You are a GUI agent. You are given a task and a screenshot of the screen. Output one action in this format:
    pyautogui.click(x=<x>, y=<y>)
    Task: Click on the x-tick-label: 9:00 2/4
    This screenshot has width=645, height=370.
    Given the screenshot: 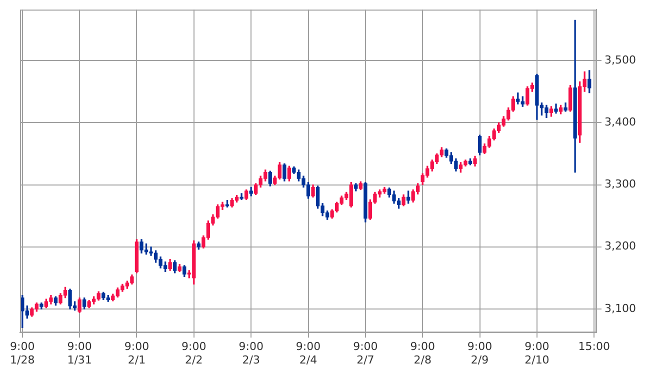 What is the action you would take?
    pyautogui.click(x=308, y=353)
    